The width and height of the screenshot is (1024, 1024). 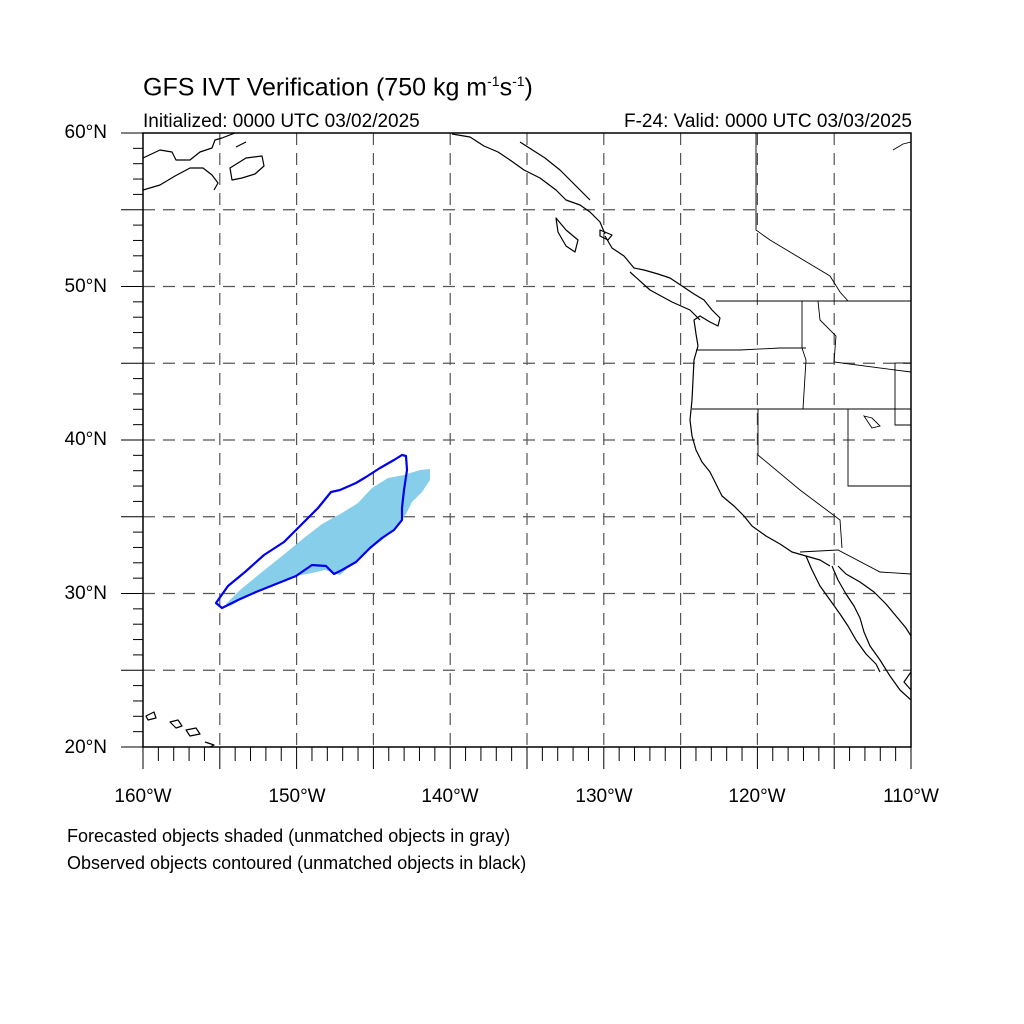 What do you see at coordinates (911, 796) in the screenshot?
I see `lon-label-110w: 110°W` at bounding box center [911, 796].